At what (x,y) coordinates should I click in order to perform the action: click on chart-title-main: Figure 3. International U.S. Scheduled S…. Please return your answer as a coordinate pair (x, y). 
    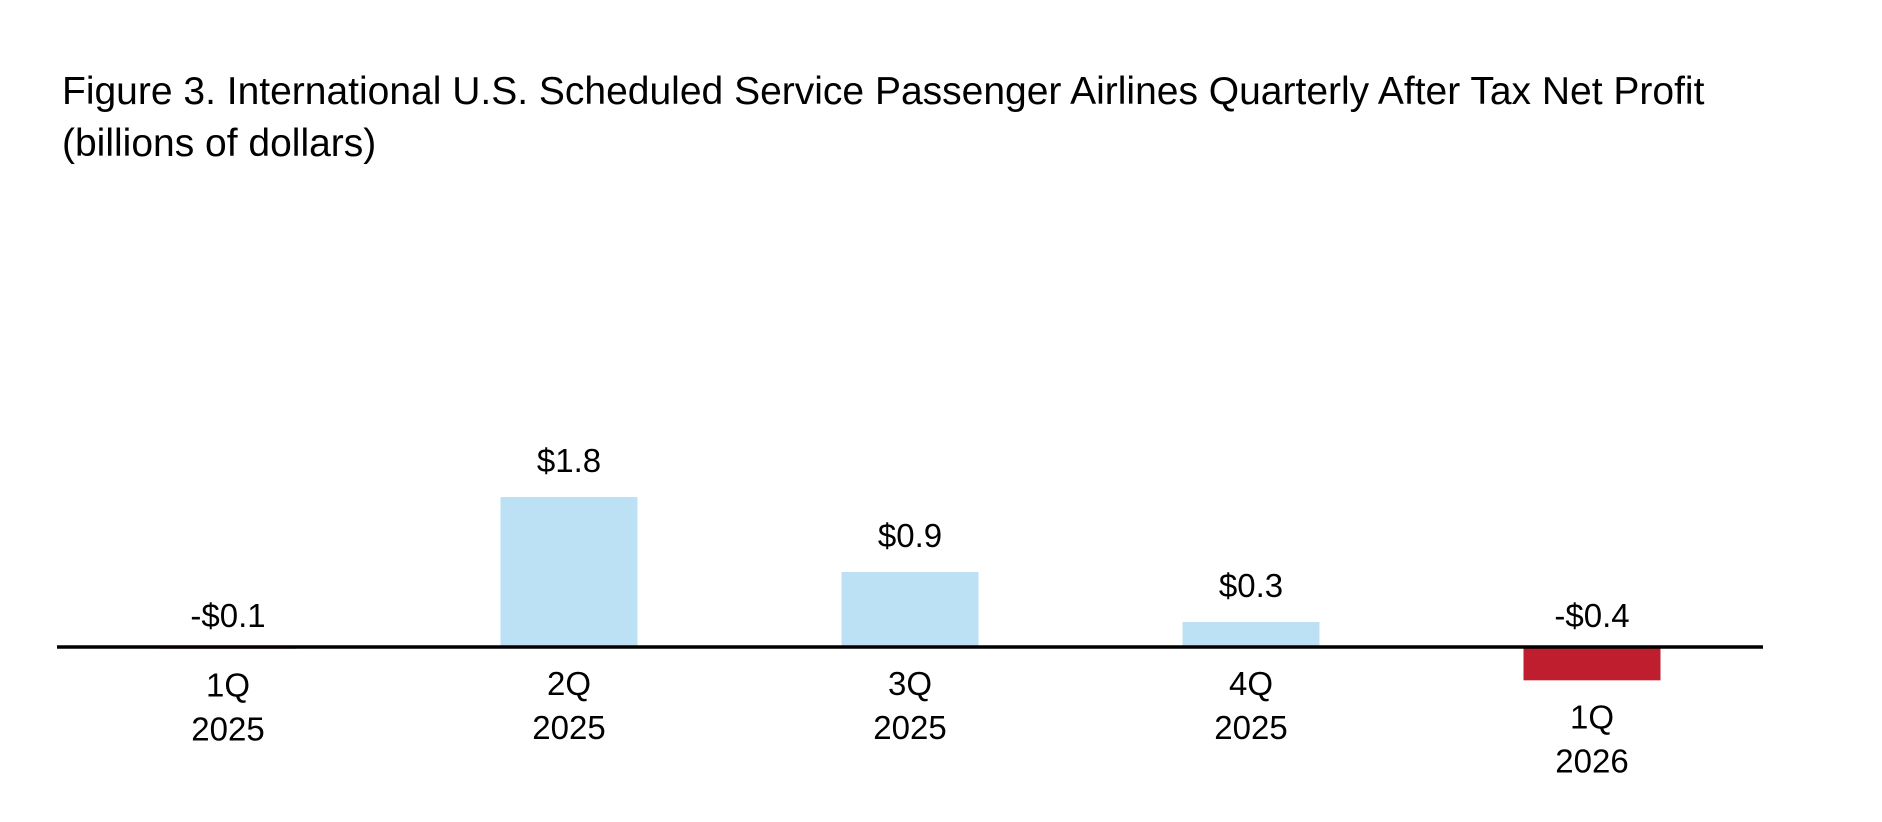
    Looking at the image, I should click on (883, 91).